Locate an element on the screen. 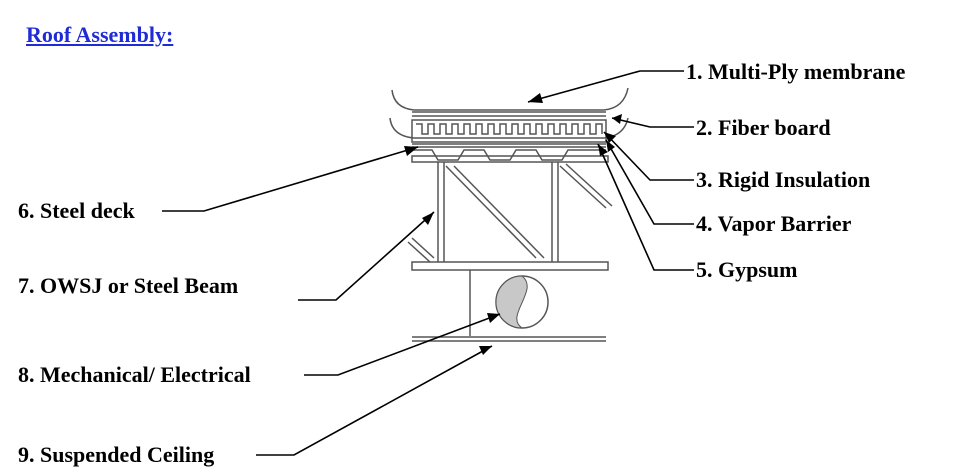  steel-deck-profile is located at coordinates (509, 155).